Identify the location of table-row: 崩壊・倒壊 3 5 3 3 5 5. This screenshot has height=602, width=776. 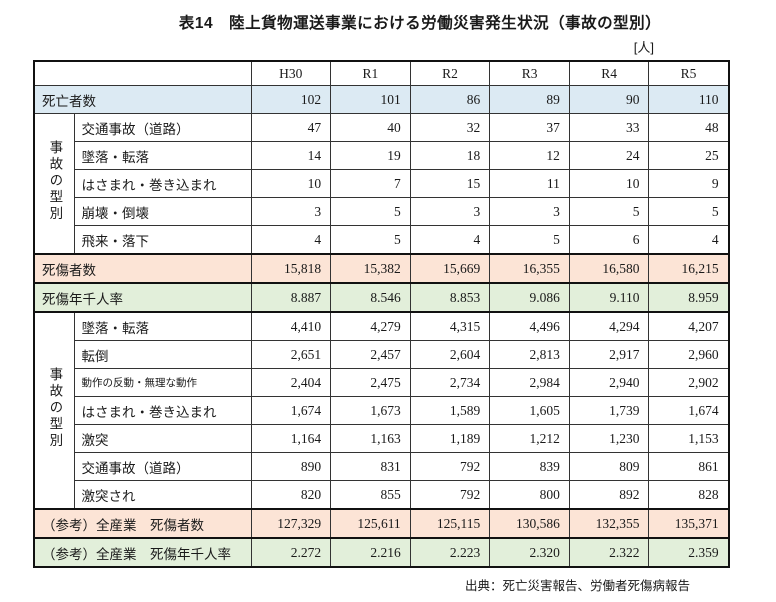
(382, 211).